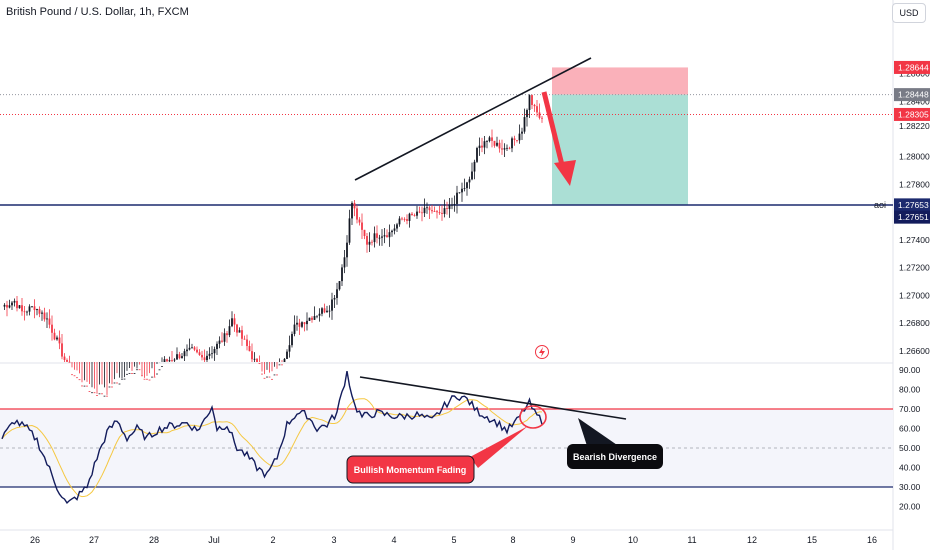 The height and width of the screenshot is (550, 932). Describe the element at coordinates (872, 540) in the screenshot. I see `time-tick-label: 16` at that location.